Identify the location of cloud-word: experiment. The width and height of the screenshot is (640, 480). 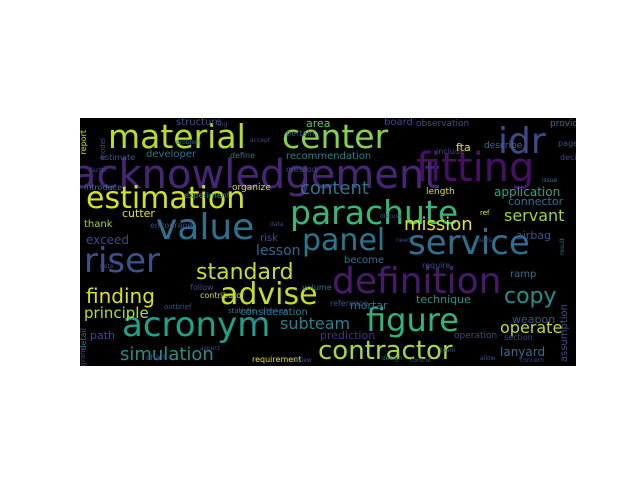
(207, 195).